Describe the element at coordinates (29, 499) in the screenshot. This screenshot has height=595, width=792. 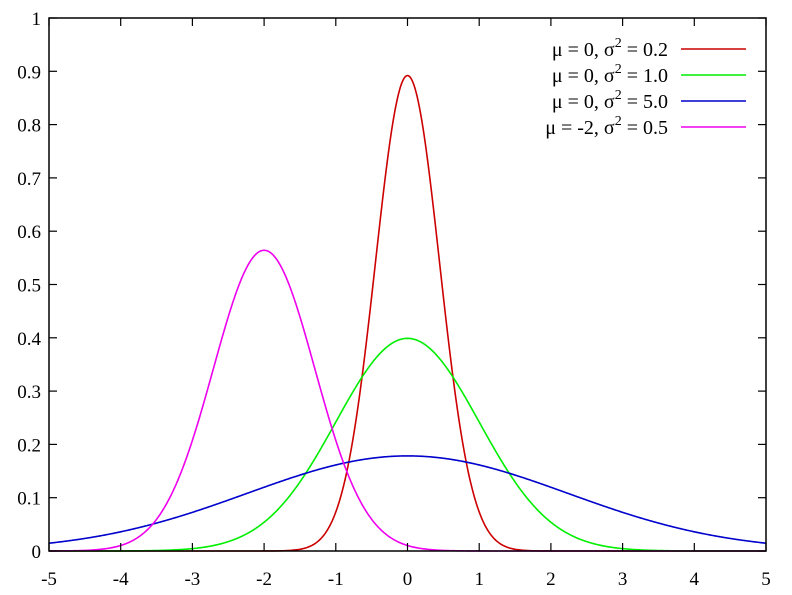
I see `y-tick-label: 0.1` at that location.